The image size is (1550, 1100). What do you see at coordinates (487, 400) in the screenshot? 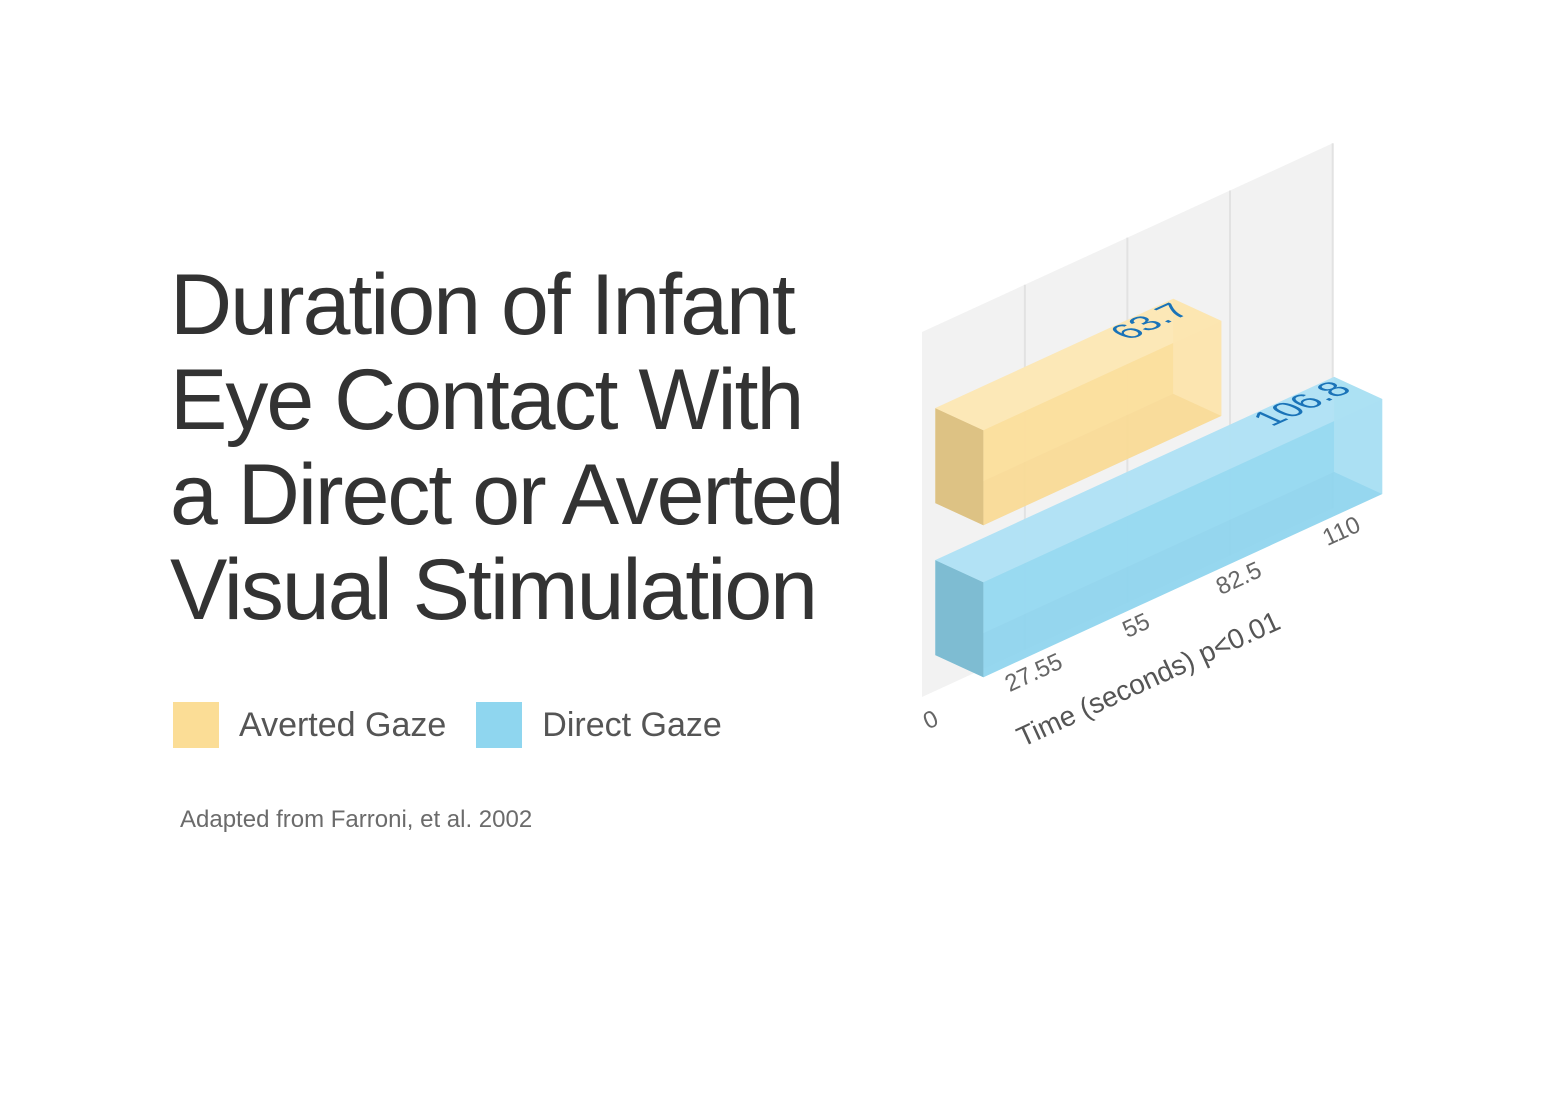
I see `title-line-2: Eye Contact With` at bounding box center [487, 400].